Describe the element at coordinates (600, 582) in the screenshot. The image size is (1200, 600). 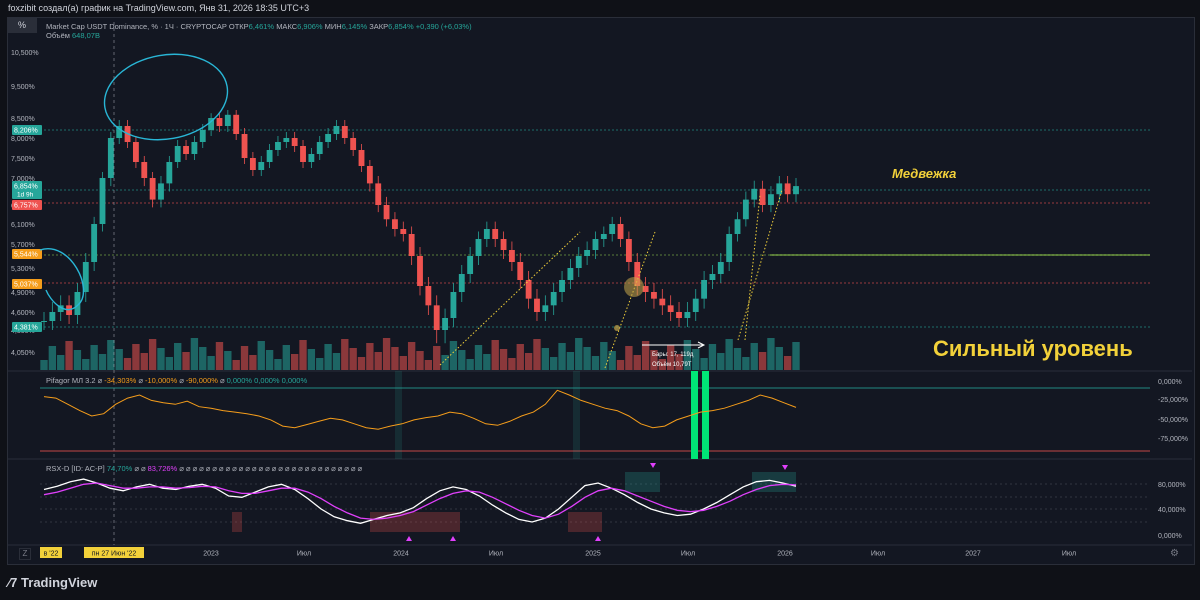
I see `bottom-bar` at that location.